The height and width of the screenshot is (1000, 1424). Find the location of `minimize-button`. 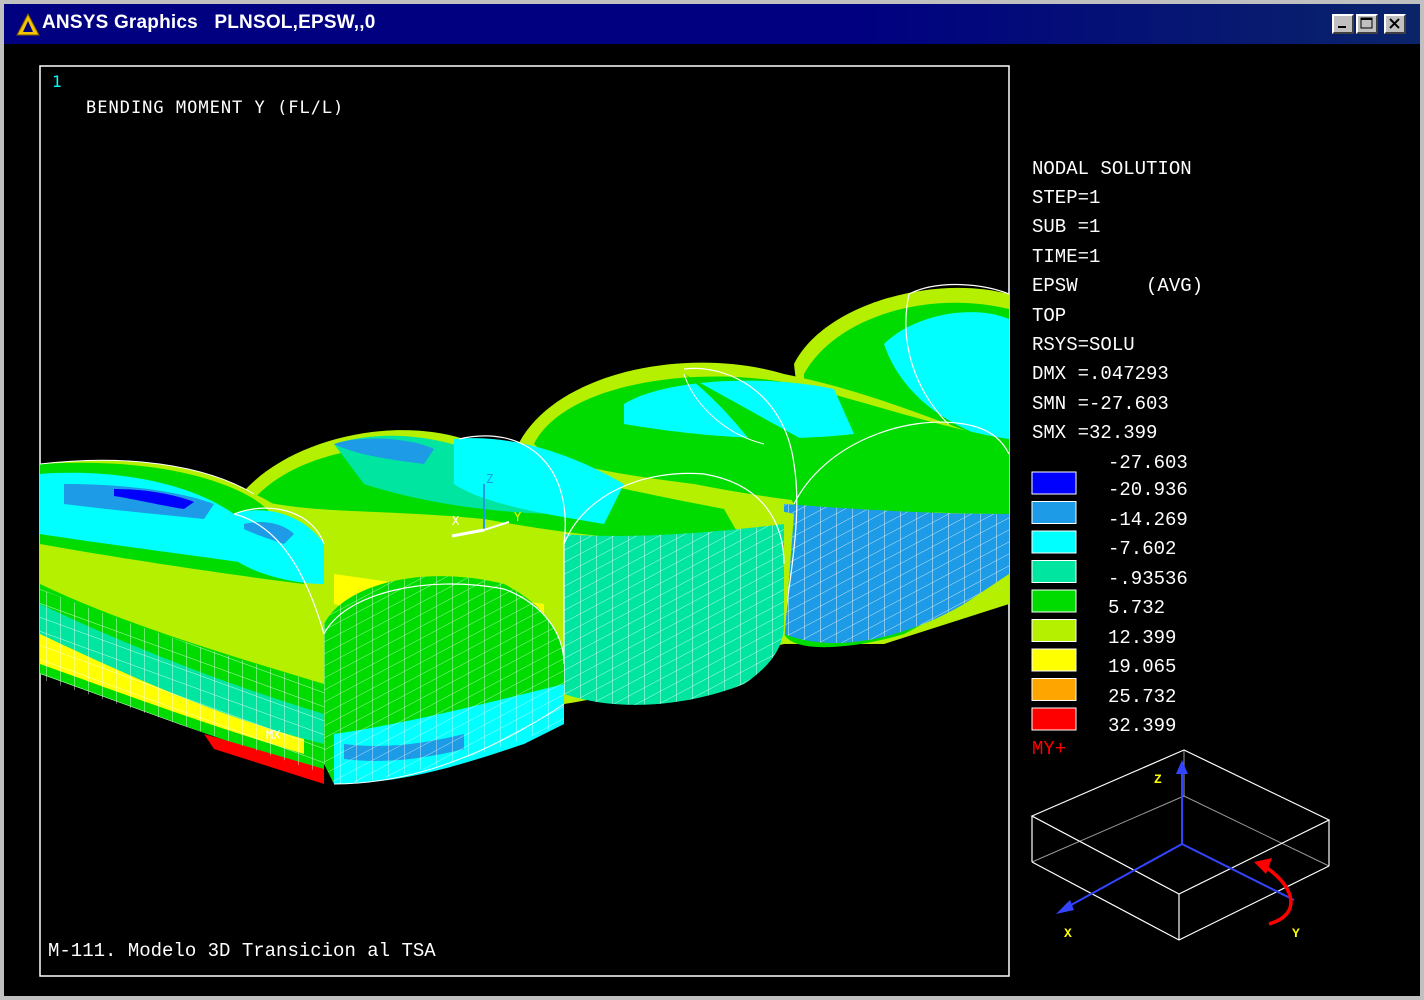

minimize-button is located at coordinates (1343, 24).